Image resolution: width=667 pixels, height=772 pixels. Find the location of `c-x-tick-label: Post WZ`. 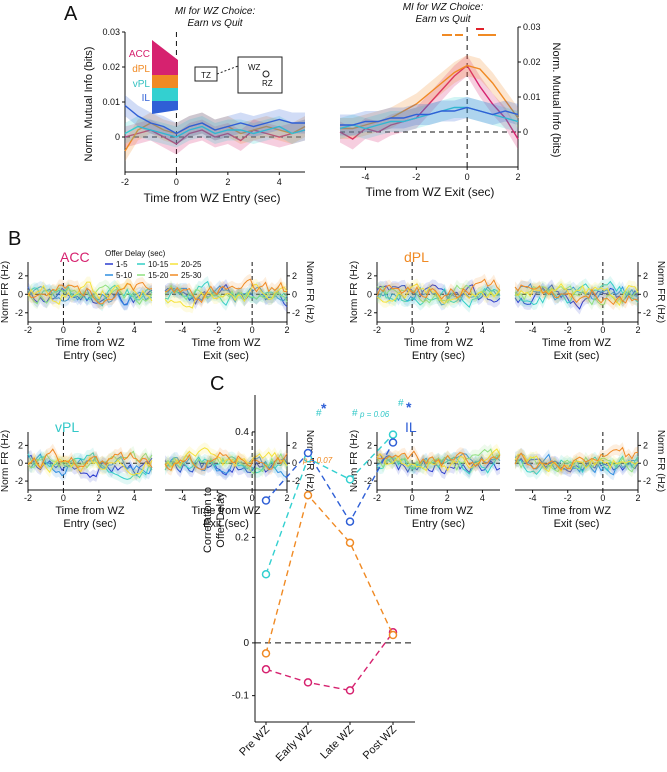

c-x-tick-label: Post WZ is located at coordinates (380, 742).